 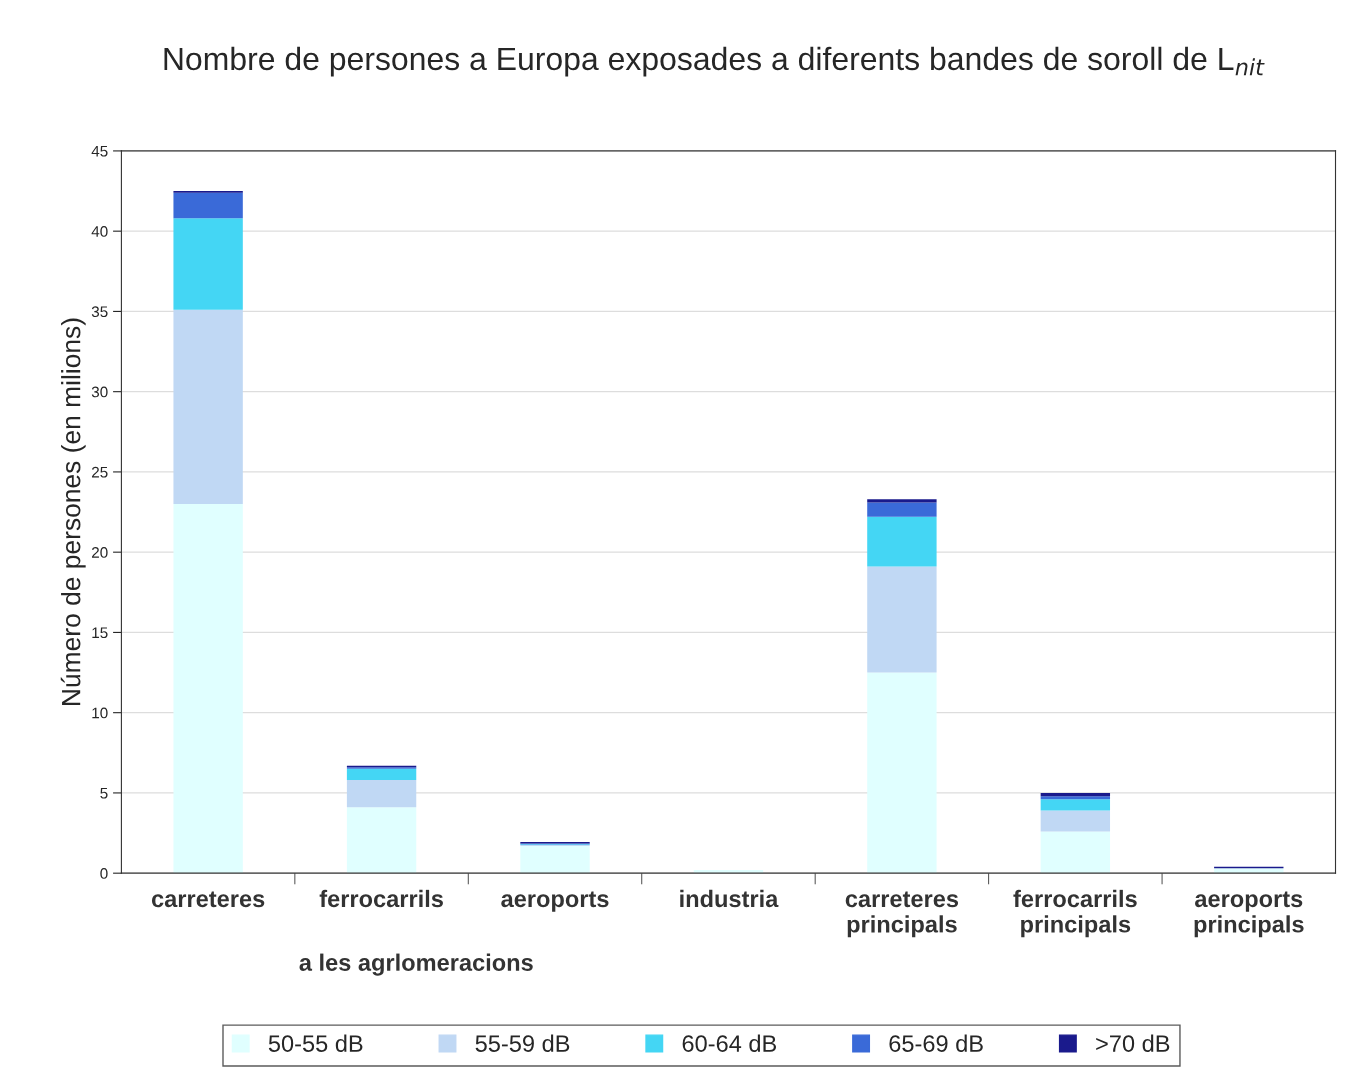 I want to click on y-tick-label: 20, so click(x=99, y=552).